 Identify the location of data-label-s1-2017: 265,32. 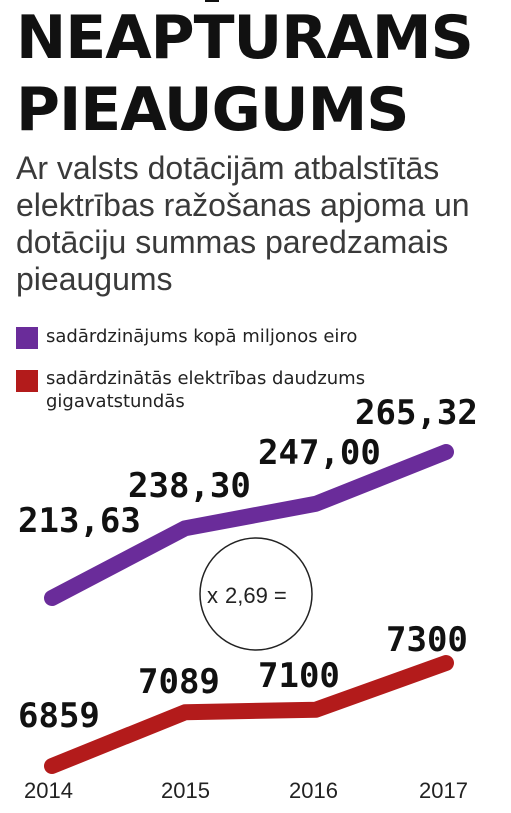
(416, 413).